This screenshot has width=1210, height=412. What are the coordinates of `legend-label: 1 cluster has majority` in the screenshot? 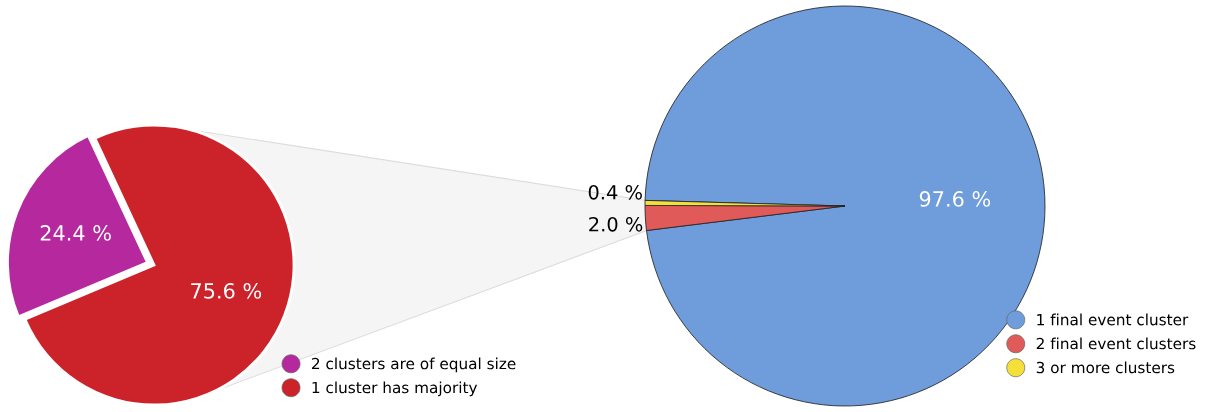 It's located at (395, 389).